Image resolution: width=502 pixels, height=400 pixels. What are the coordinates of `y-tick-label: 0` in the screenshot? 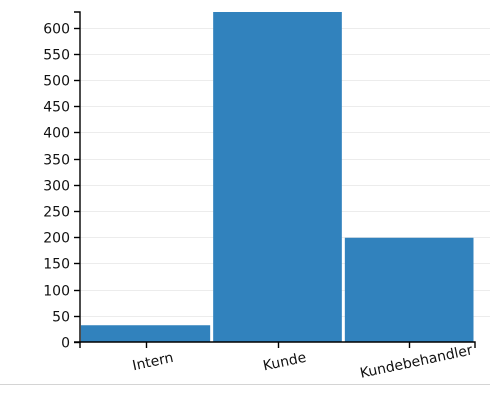 It's located at (65, 344).